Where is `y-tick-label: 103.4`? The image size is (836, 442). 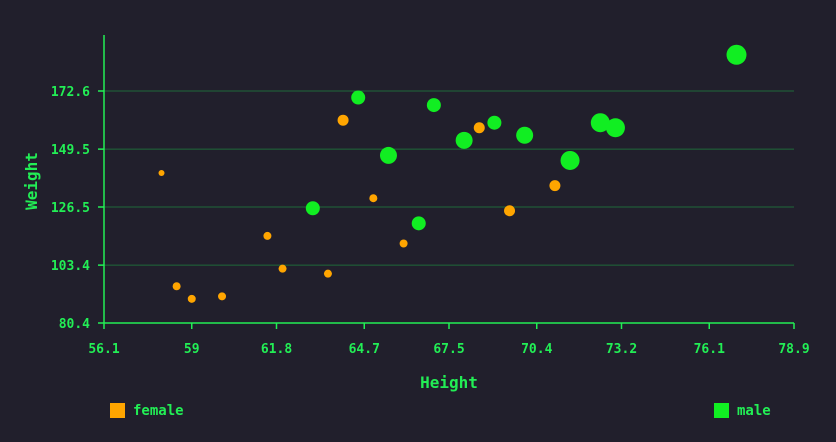
y-tick-label: 103.4 is located at coordinates (70, 266).